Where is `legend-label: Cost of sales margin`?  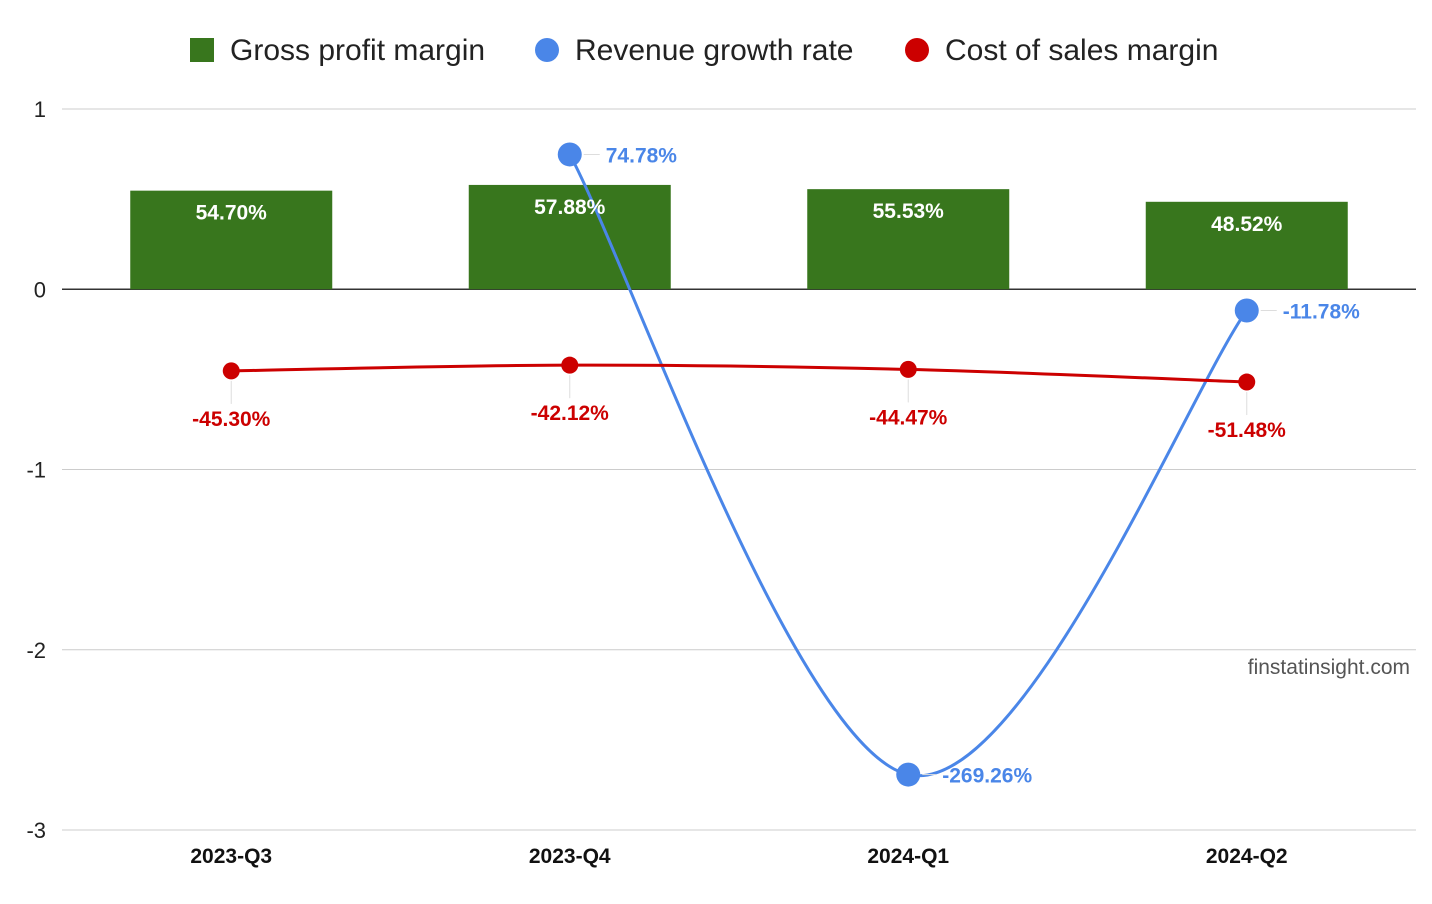 legend-label: Cost of sales margin is located at coordinates (1081, 50).